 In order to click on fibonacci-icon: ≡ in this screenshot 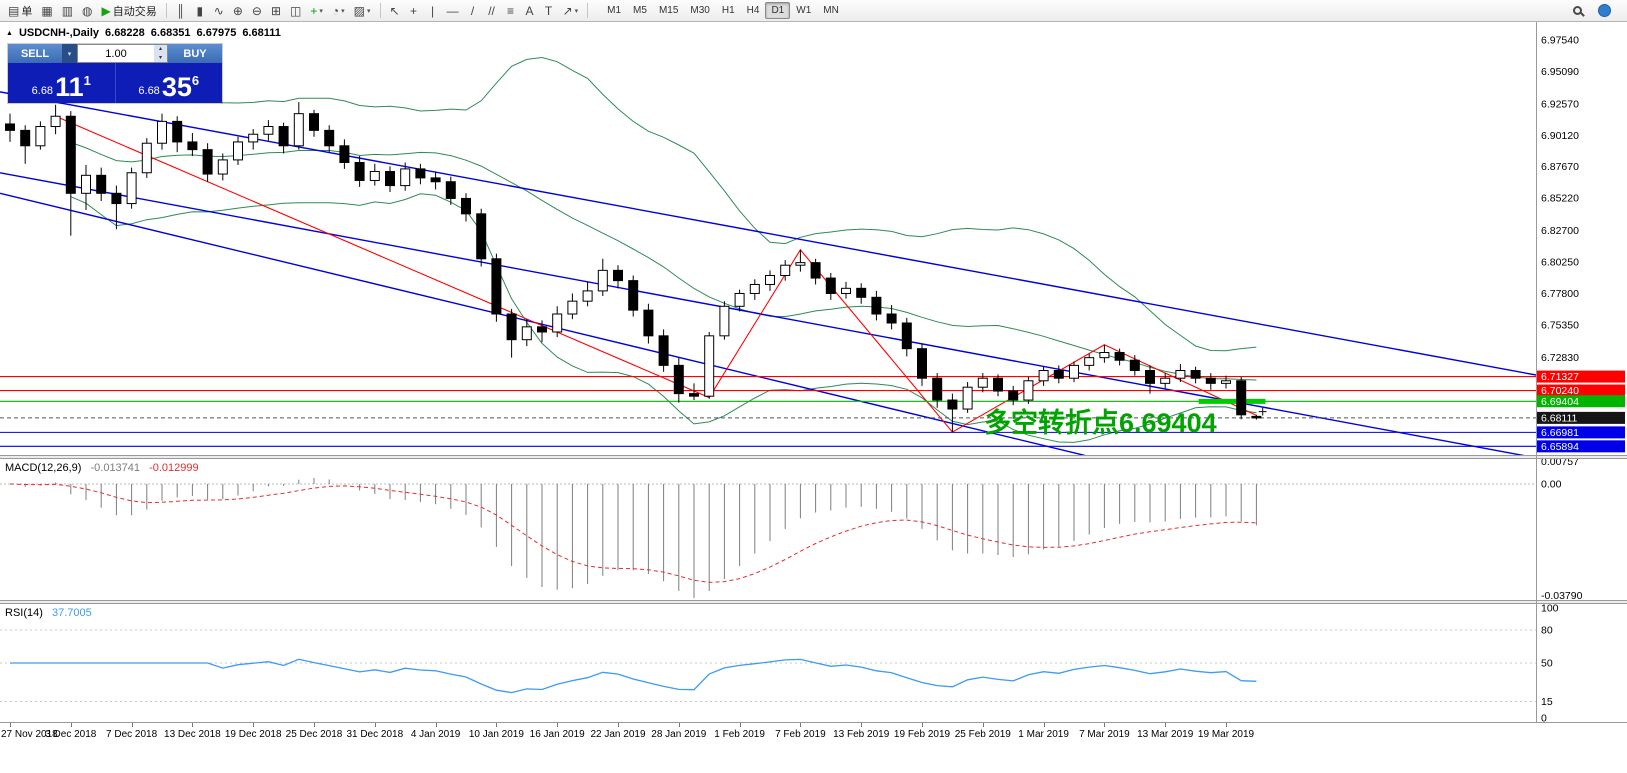, I will do `click(511, 10)`.